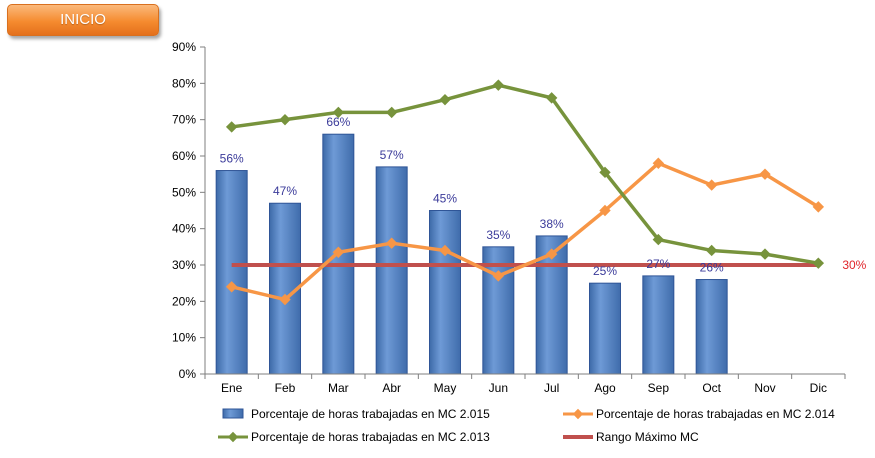  What do you see at coordinates (659, 388) in the screenshot?
I see `x-tick-label: Sep` at bounding box center [659, 388].